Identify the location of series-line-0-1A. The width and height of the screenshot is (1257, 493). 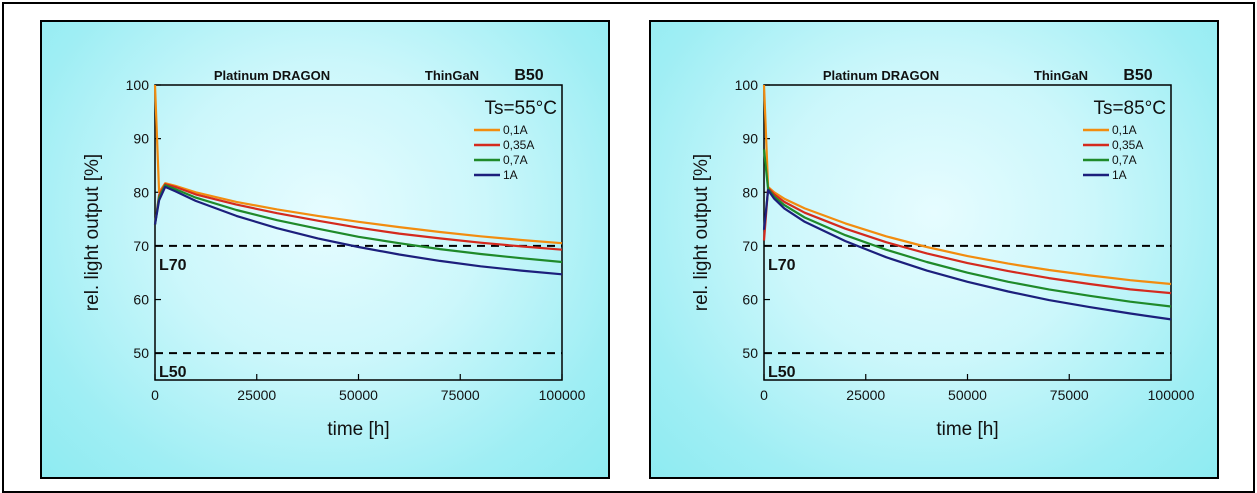
(967, 185).